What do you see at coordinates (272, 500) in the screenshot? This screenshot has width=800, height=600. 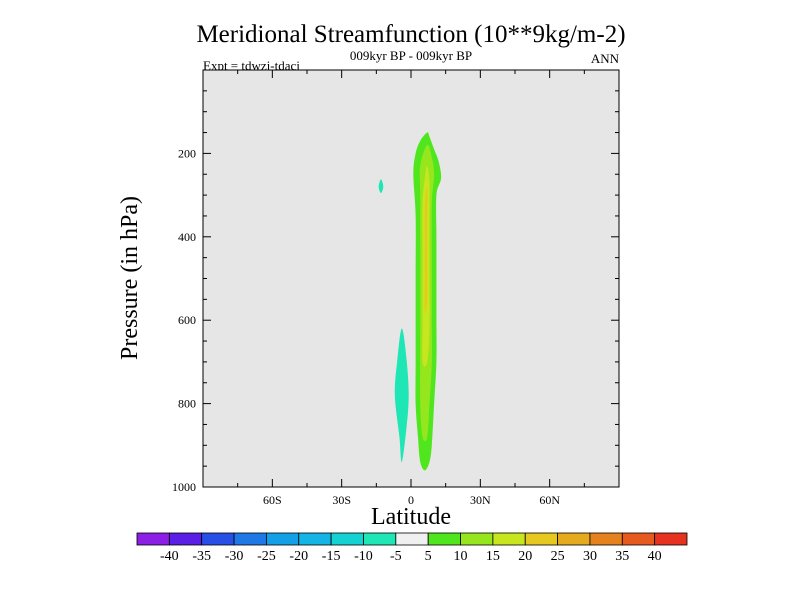 I see `x-tick-label: 60S` at bounding box center [272, 500].